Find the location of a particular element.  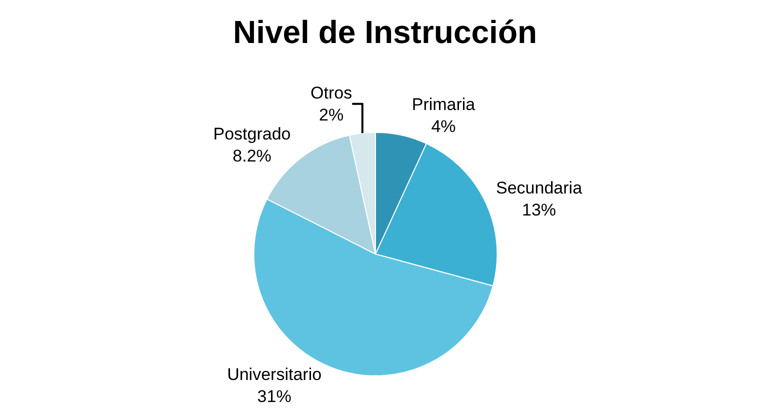

chart-title: Nivel de Instrucción is located at coordinates (385, 32).